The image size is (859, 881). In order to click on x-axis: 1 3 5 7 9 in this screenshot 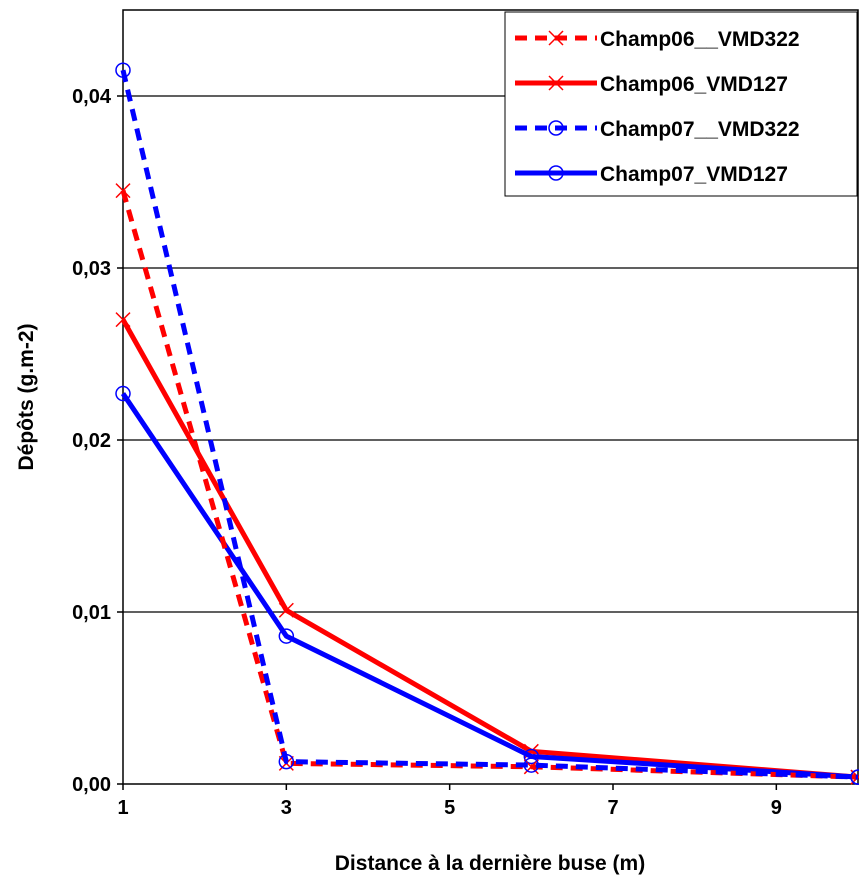, I will do `click(449, 801)`.